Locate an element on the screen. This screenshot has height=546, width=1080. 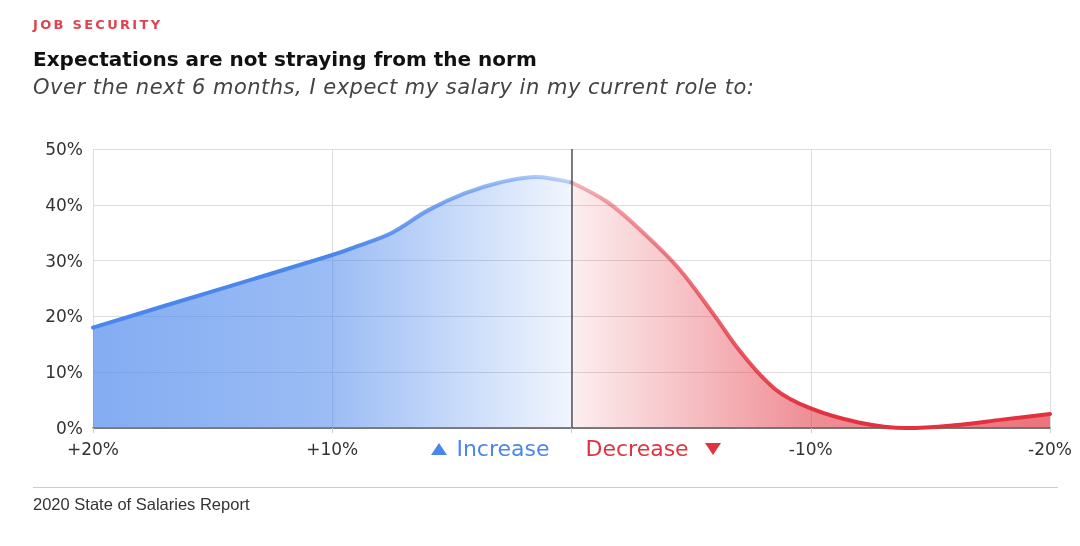
x-tick-label: +20% is located at coordinates (93, 448).